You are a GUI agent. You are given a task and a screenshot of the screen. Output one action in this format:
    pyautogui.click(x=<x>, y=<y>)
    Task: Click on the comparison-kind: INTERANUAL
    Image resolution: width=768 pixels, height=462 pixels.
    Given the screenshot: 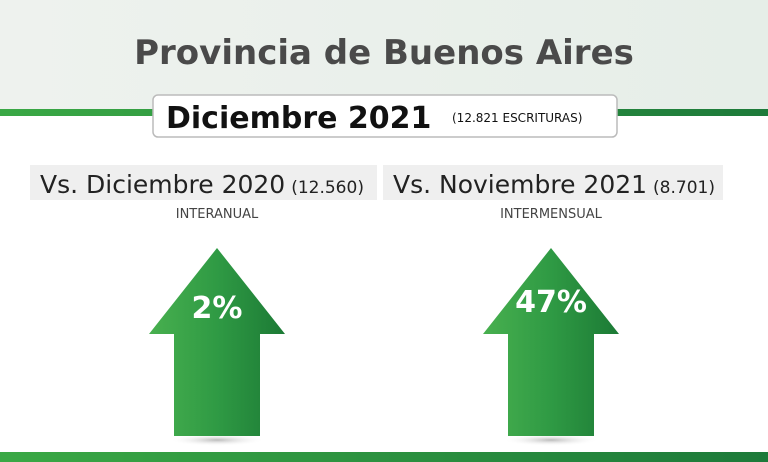 What is the action you would take?
    pyautogui.click(x=217, y=214)
    